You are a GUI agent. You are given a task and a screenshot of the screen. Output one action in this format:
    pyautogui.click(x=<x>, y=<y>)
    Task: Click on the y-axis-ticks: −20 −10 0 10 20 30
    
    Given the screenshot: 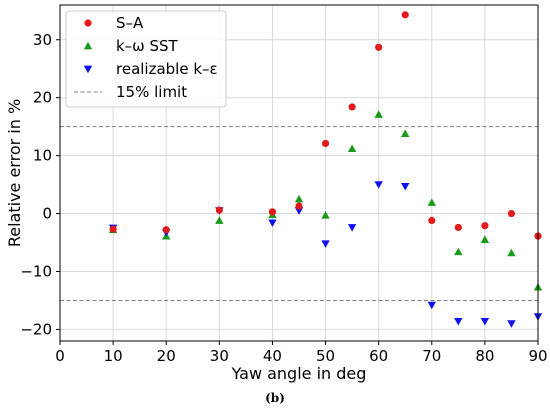 What is the action you would take?
    pyautogui.click(x=40, y=184)
    